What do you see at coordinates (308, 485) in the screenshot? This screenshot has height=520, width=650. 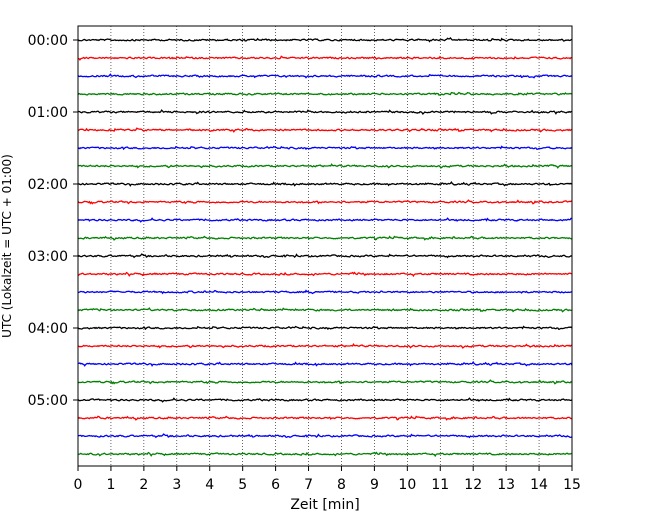 I see `x-tick-label: 7` at bounding box center [308, 485].